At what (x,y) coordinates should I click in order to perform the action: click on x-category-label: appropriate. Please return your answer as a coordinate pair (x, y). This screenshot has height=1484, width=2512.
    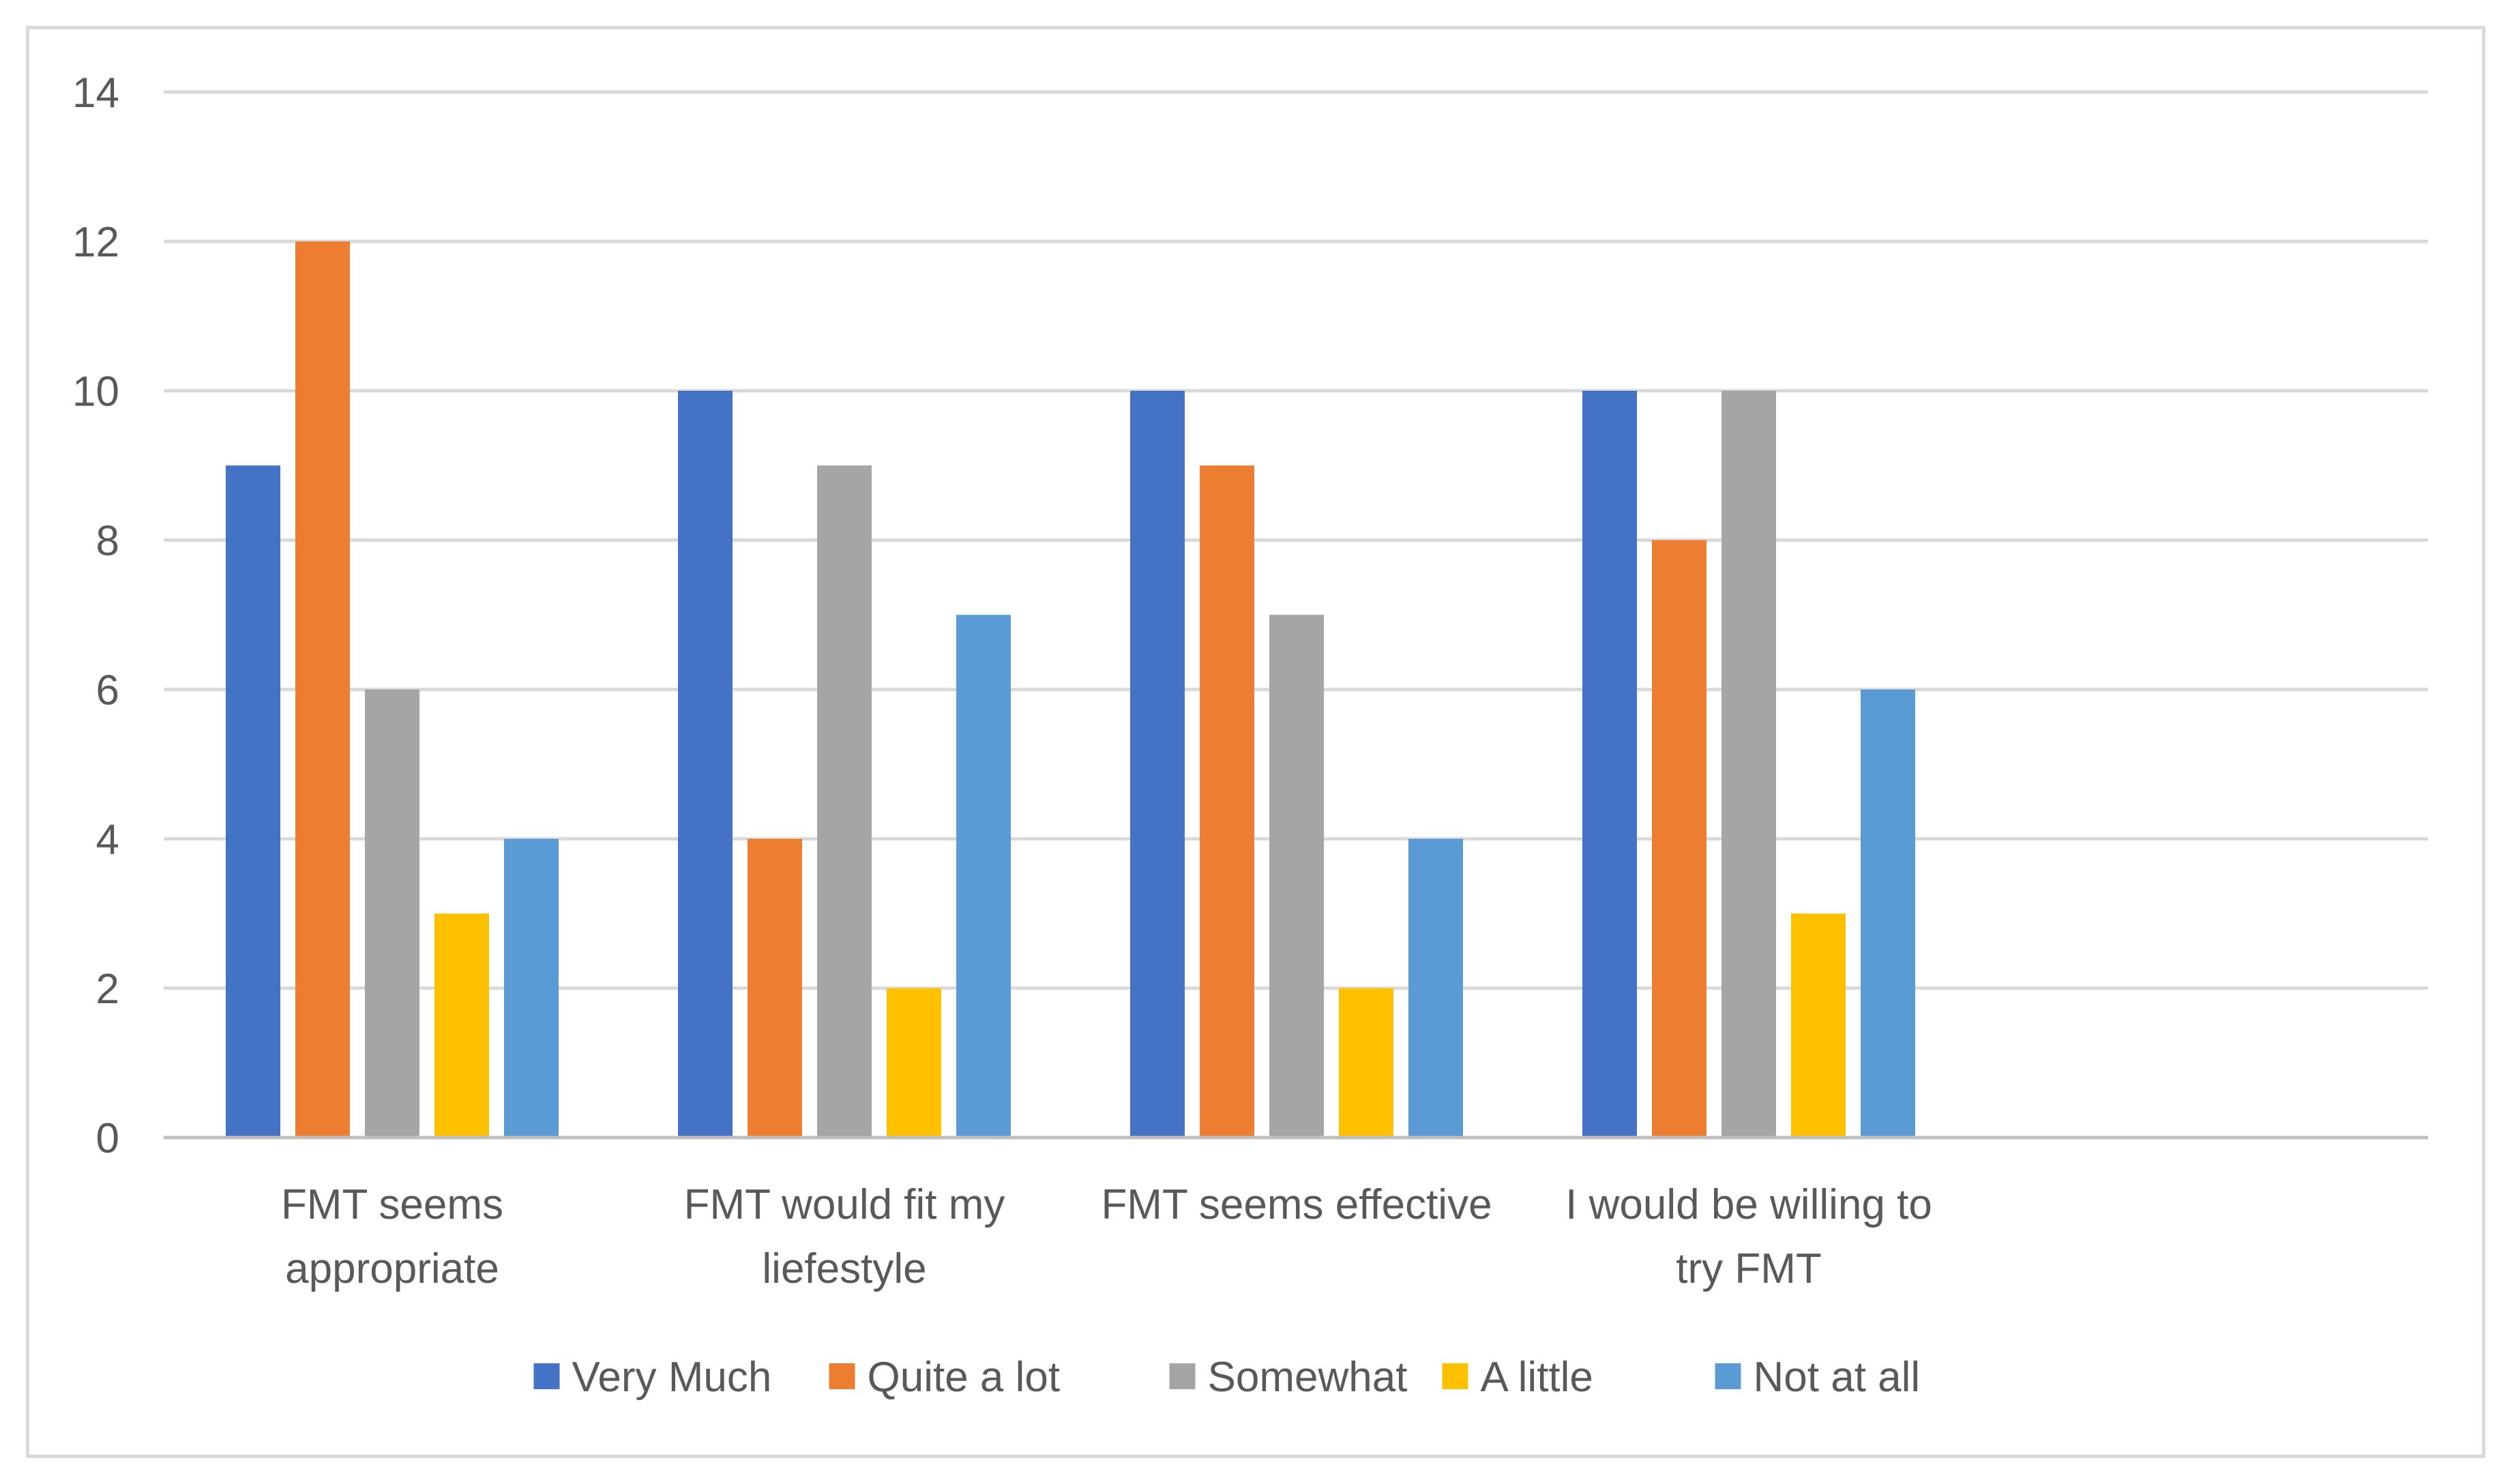
    Looking at the image, I should click on (392, 1268).